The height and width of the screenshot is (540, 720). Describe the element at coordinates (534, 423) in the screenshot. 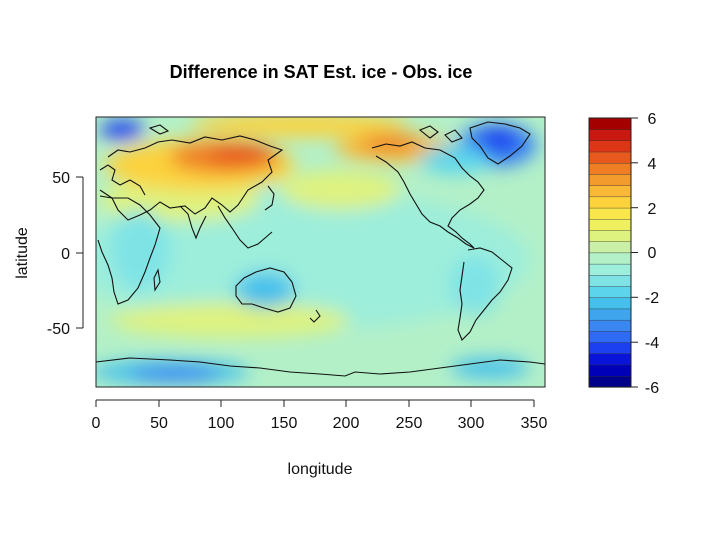

I see `x-tick-label: 350` at that location.